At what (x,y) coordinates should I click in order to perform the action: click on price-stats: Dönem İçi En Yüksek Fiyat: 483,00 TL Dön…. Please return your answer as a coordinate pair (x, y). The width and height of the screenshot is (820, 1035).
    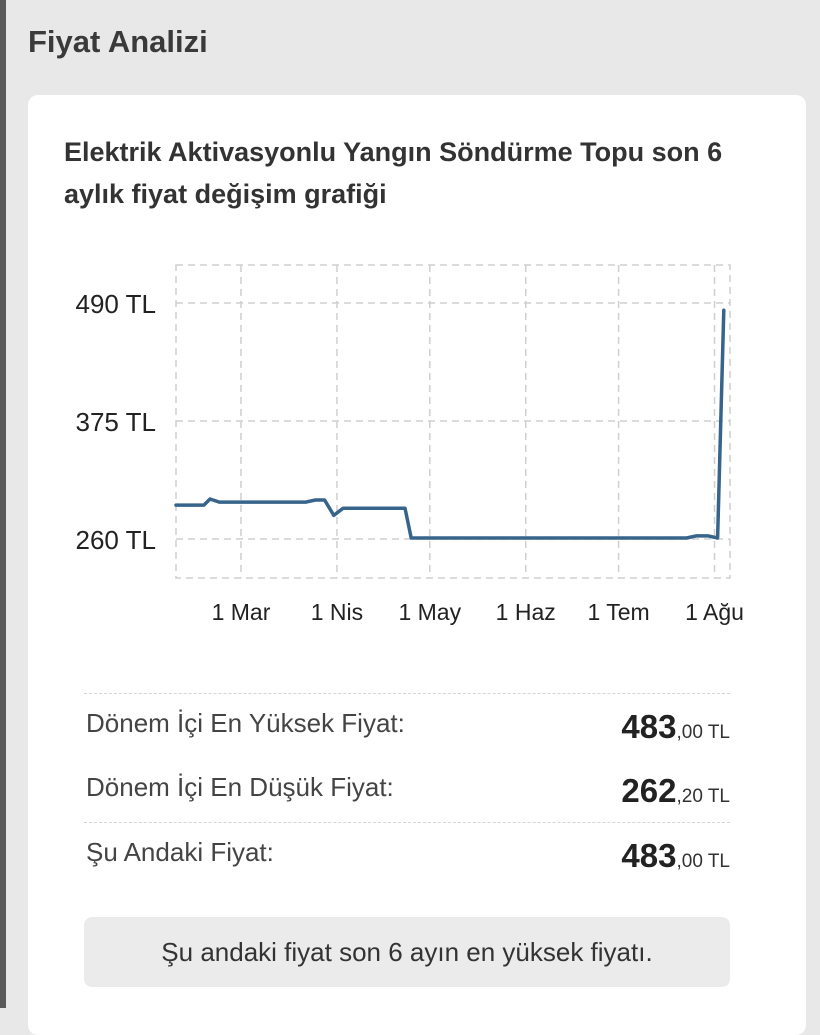
    Looking at the image, I should click on (407, 790).